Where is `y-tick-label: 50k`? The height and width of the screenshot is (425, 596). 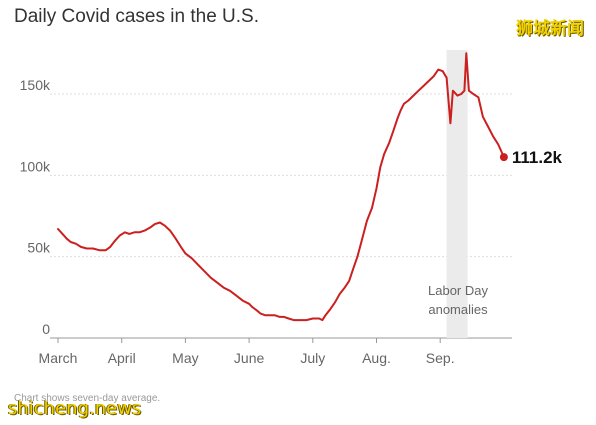
y-tick-label: 50k is located at coordinates (39, 248).